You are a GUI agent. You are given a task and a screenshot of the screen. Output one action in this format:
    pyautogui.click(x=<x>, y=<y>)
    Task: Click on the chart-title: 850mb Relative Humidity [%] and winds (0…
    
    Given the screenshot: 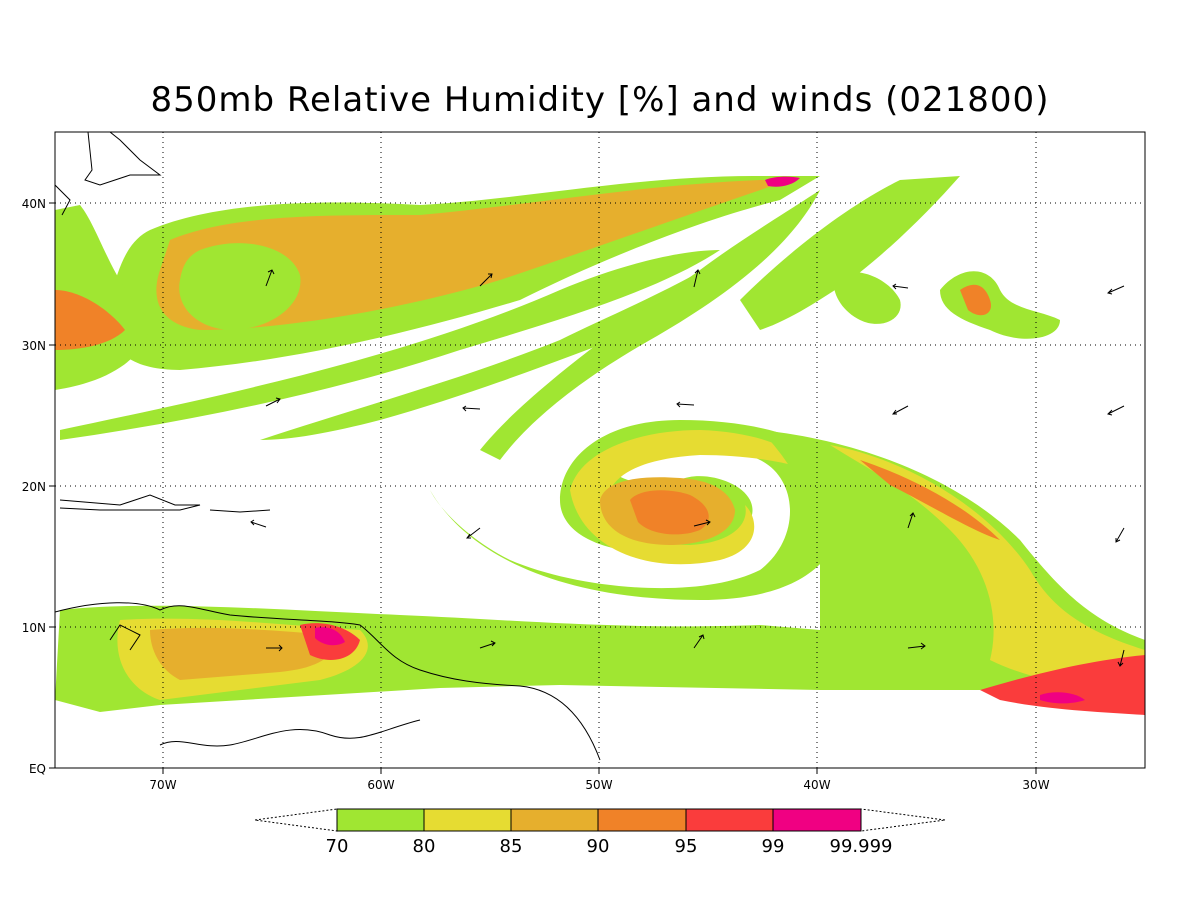 What is the action you would take?
    pyautogui.click(x=600, y=100)
    